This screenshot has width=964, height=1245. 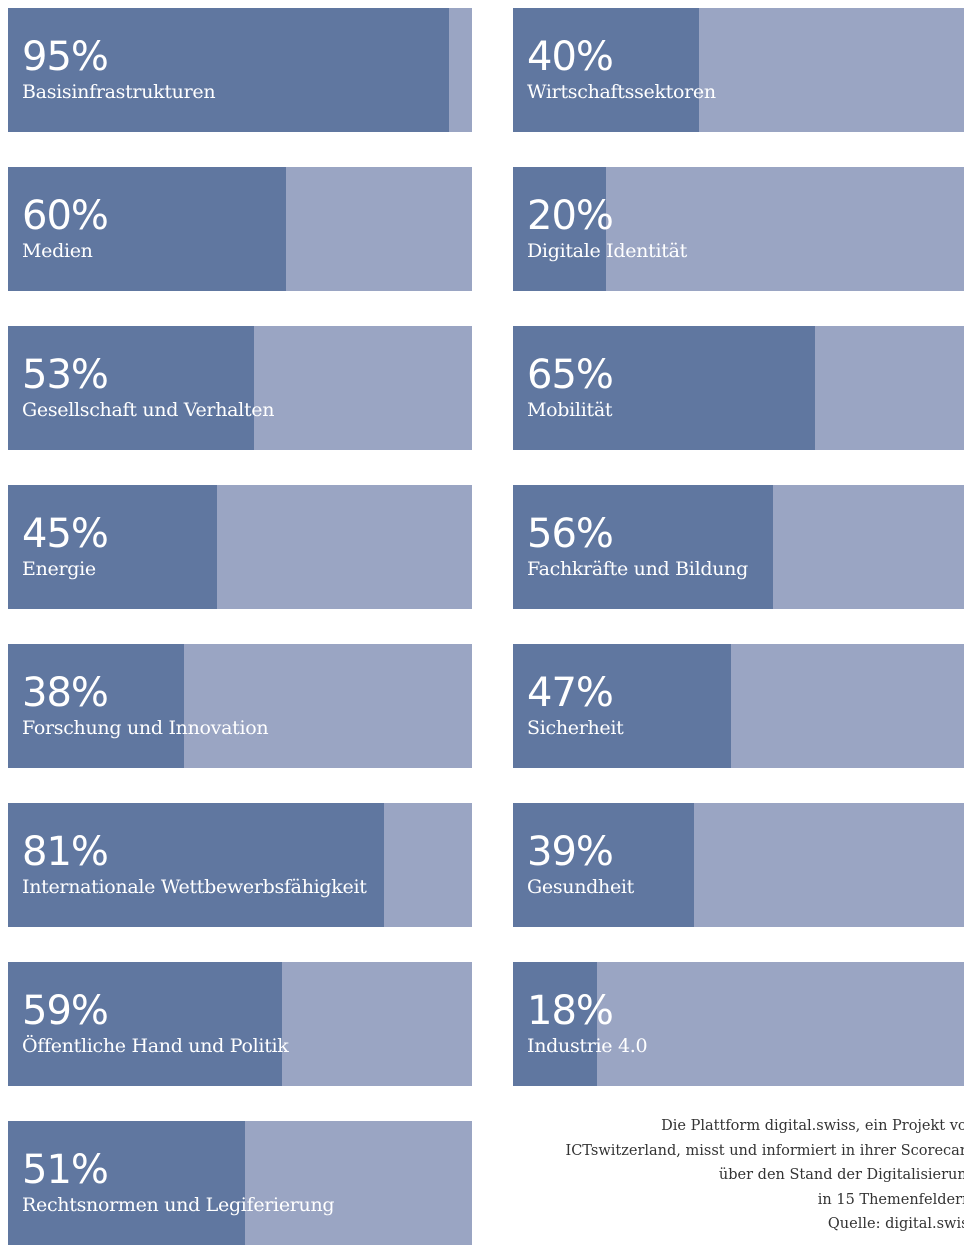 I want to click on bar-tile: 60% Medien, so click(x=240, y=229).